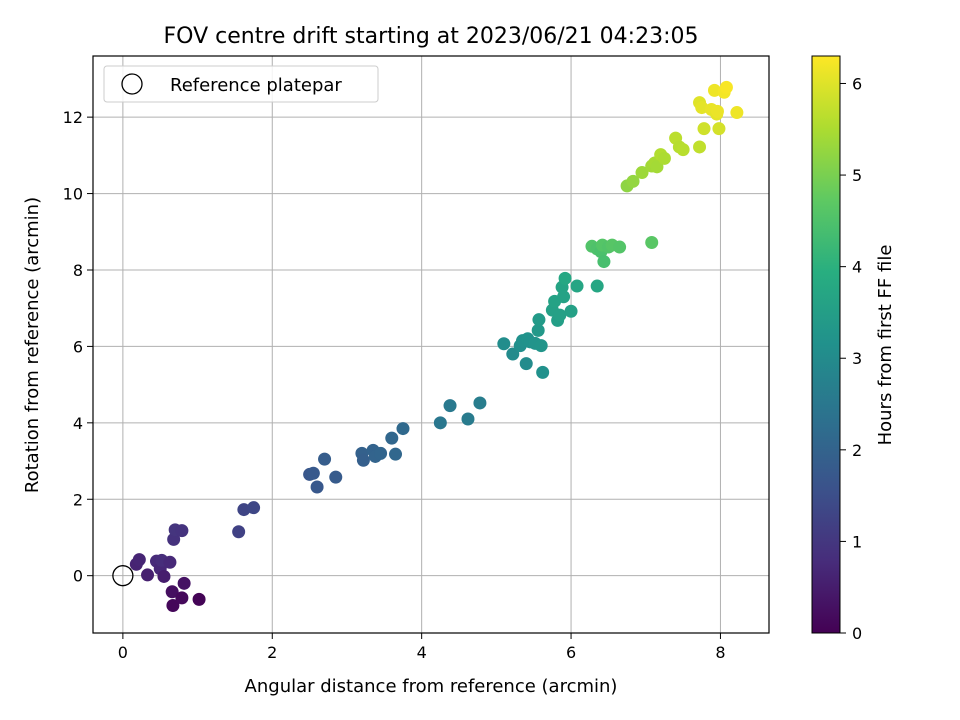 The width and height of the screenshot is (960, 720). What do you see at coordinates (857, 450) in the screenshot?
I see `colorbar-tick-label: 2` at bounding box center [857, 450].